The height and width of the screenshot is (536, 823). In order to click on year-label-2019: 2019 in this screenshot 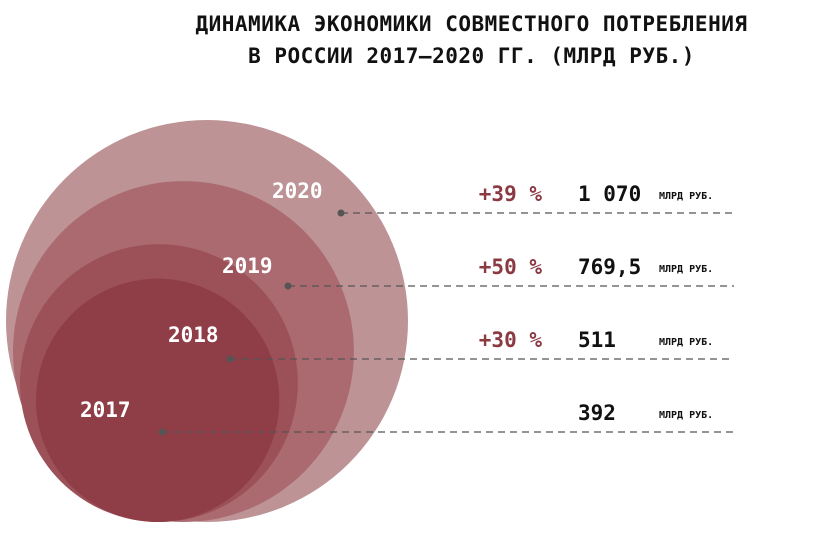, I will do `click(247, 266)`.